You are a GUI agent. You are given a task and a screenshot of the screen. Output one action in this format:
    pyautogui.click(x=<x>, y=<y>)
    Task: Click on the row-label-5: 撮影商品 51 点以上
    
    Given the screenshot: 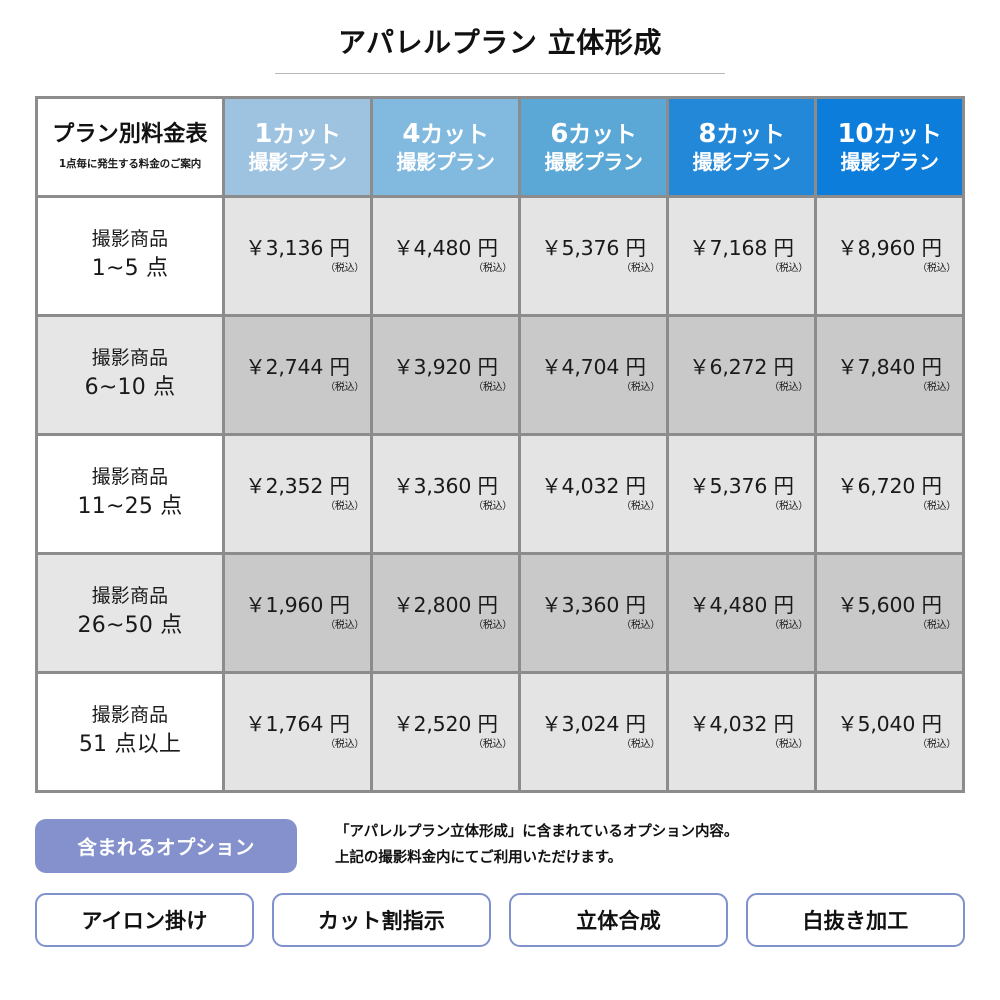 What is the action you would take?
    pyautogui.click(x=130, y=733)
    